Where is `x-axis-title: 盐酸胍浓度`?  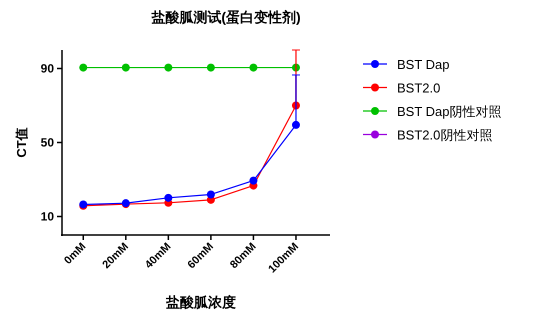 x-axis-title: 盐酸胍浓度 is located at coordinates (200, 302).